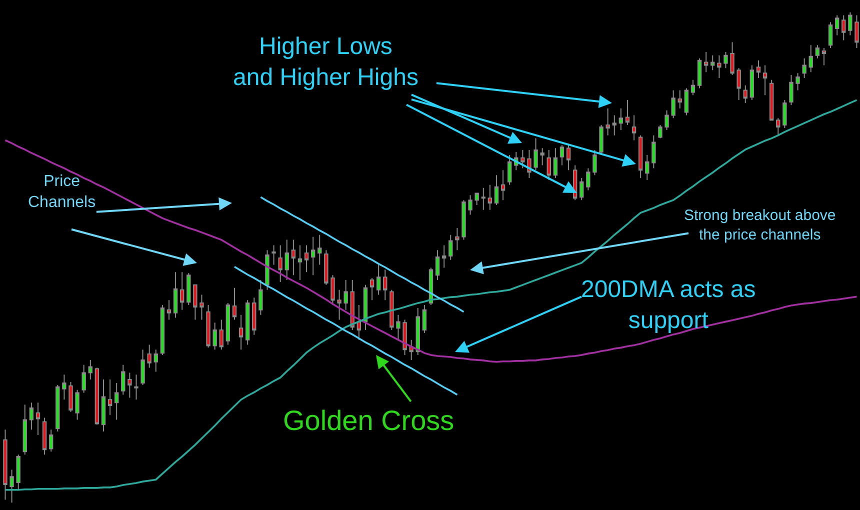 The width and height of the screenshot is (860, 510). What do you see at coordinates (325, 62) in the screenshot?
I see `annotation: Higher Lows and Higher Highs` at bounding box center [325, 62].